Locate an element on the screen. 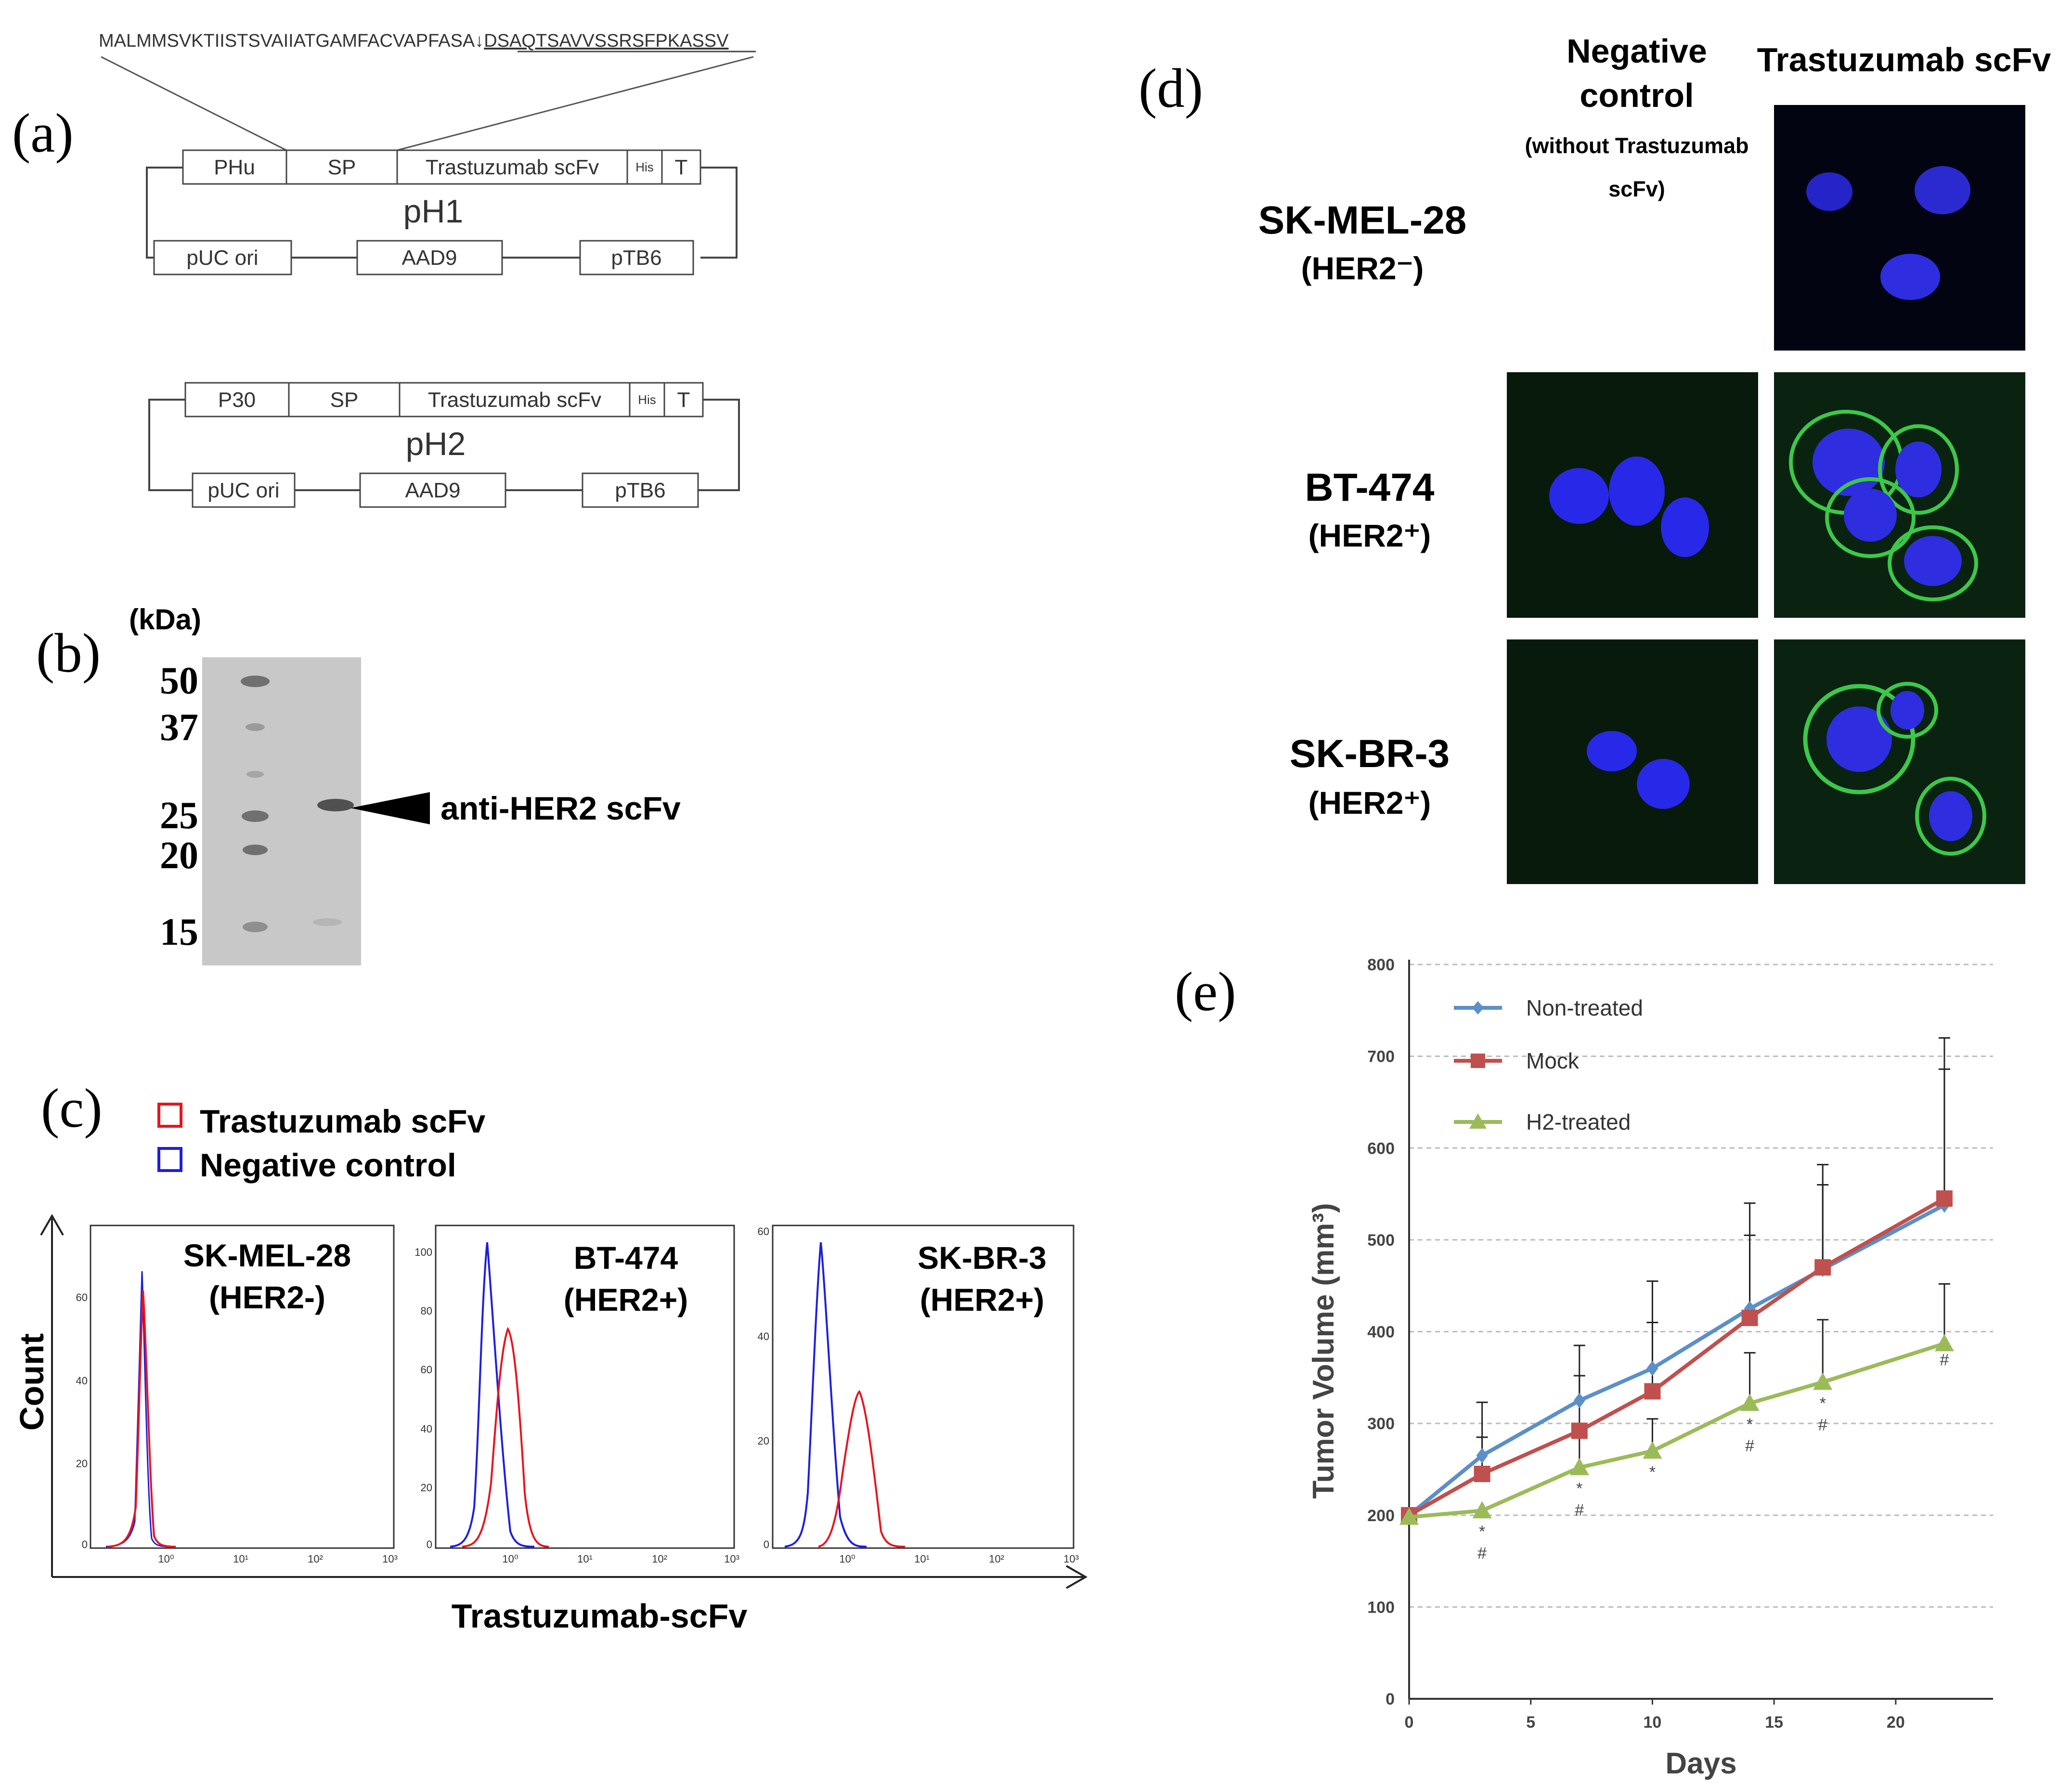 The image size is (2072, 1785). annotation-5: * is located at coordinates (1750, 1424).